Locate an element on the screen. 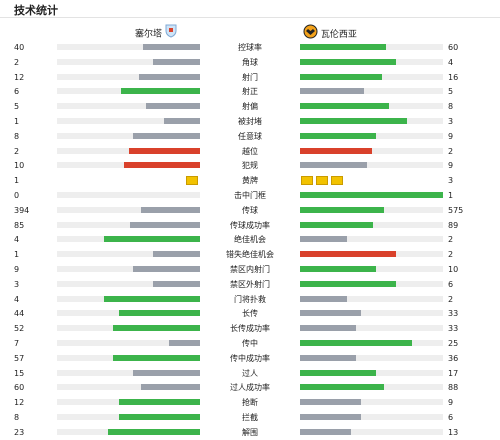  stat-label: 拦截 is located at coordinates (250, 417).